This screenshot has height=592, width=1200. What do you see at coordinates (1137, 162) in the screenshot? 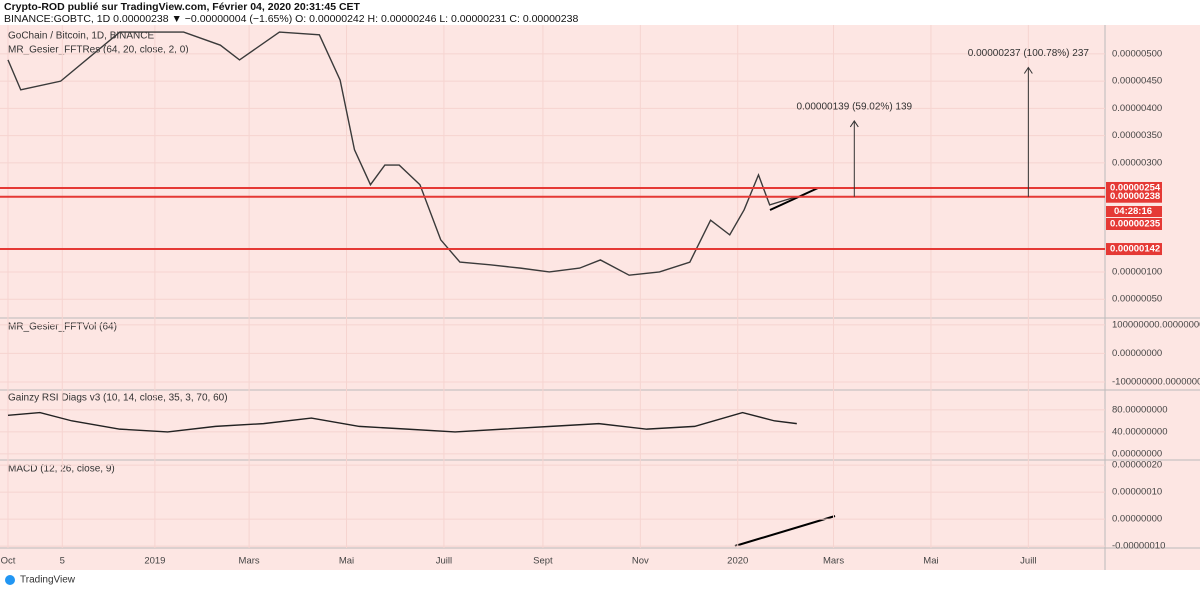
I see `y-tick-label: 0.00000300` at bounding box center [1137, 162].